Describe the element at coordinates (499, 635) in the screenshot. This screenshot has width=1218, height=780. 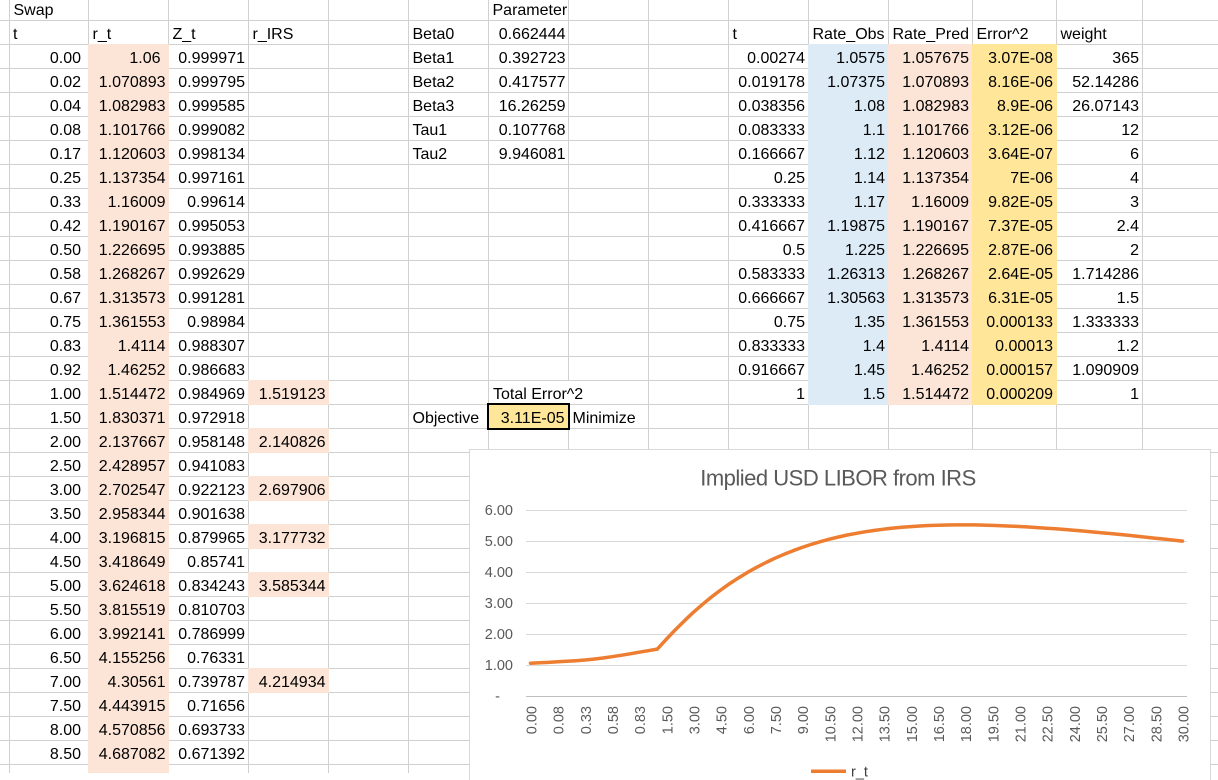
I see `svg-text: 2.00` at that location.